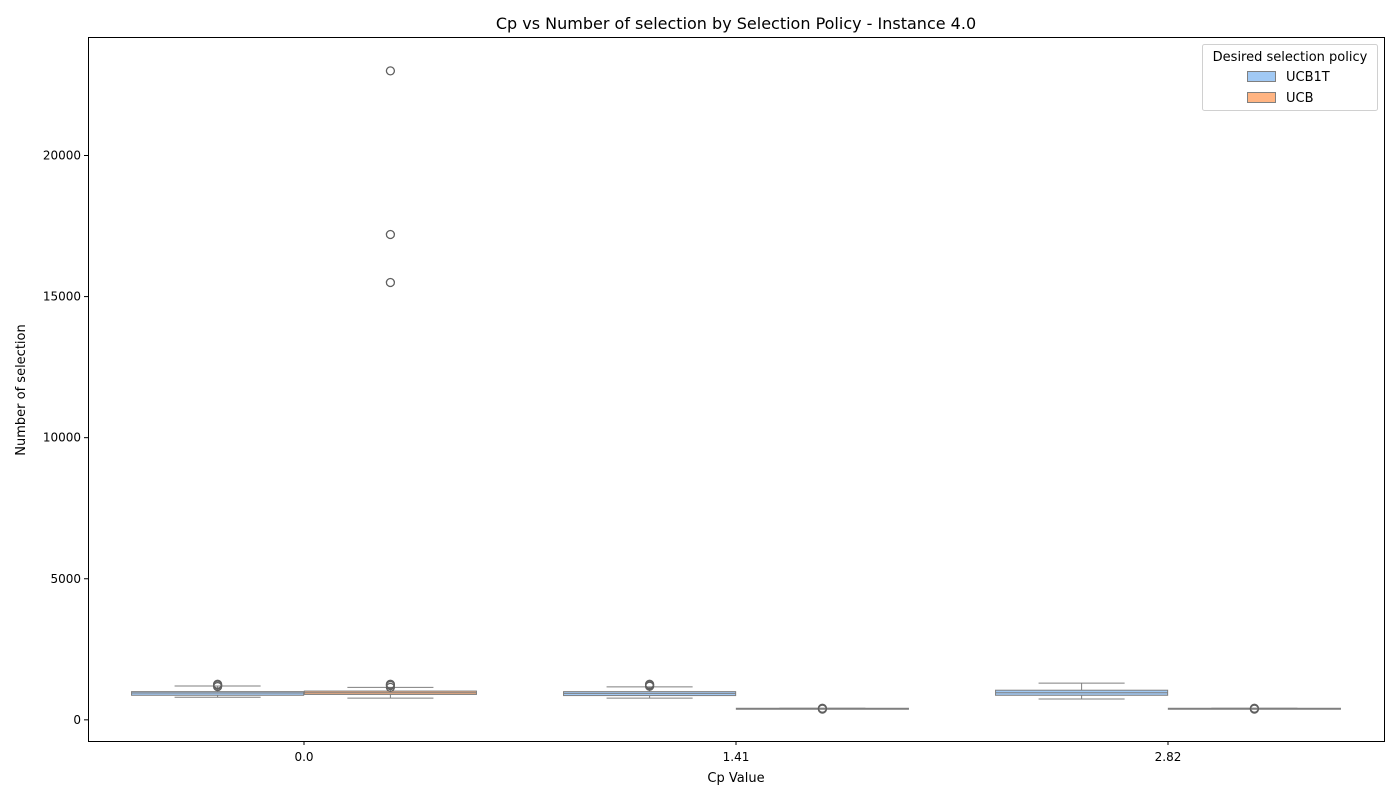 The image size is (1400, 800). I want to click on y-tick-label: 10000, so click(62, 438).